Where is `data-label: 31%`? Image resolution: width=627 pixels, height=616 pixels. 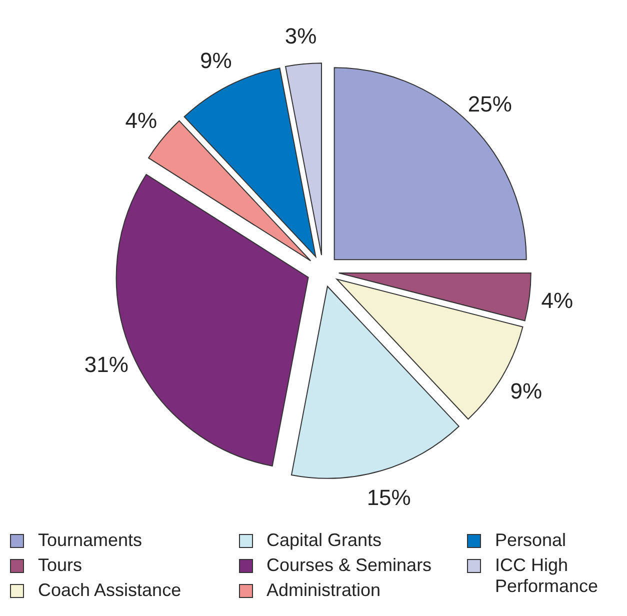 data-label: 31% is located at coordinates (106, 365).